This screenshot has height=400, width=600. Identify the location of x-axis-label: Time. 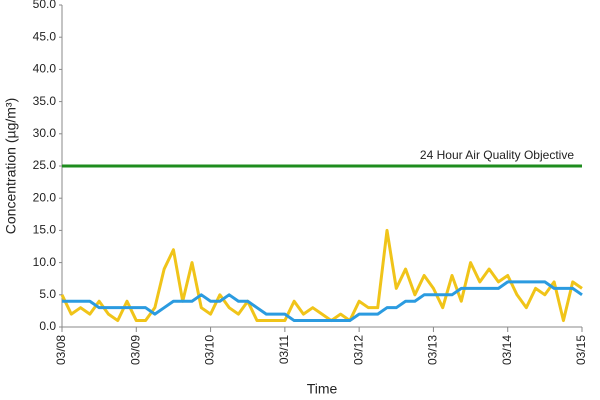
(322, 389).